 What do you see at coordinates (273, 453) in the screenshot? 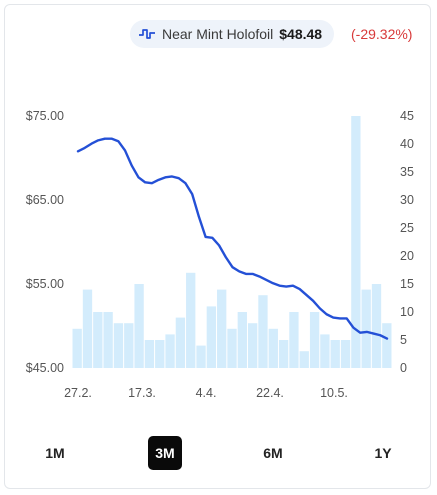
I see `tab-6m: 6M` at bounding box center [273, 453].